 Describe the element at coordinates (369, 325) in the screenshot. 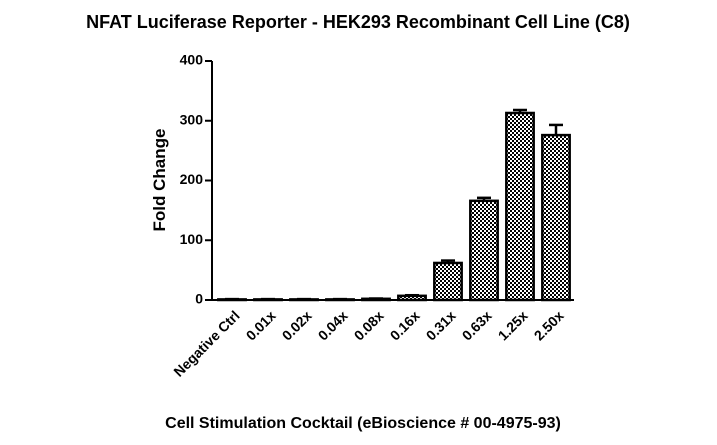

I see `x-tick-label: 0.08x` at that location.